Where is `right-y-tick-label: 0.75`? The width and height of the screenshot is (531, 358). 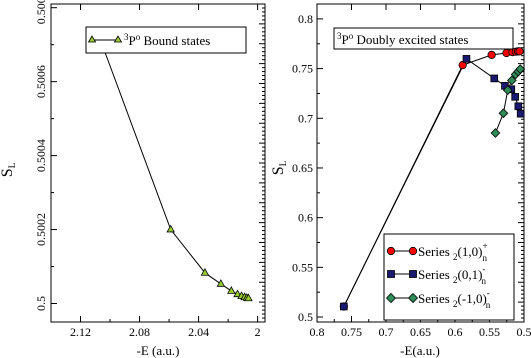 right-y-tick-label: 0.75 is located at coordinates (302, 69).